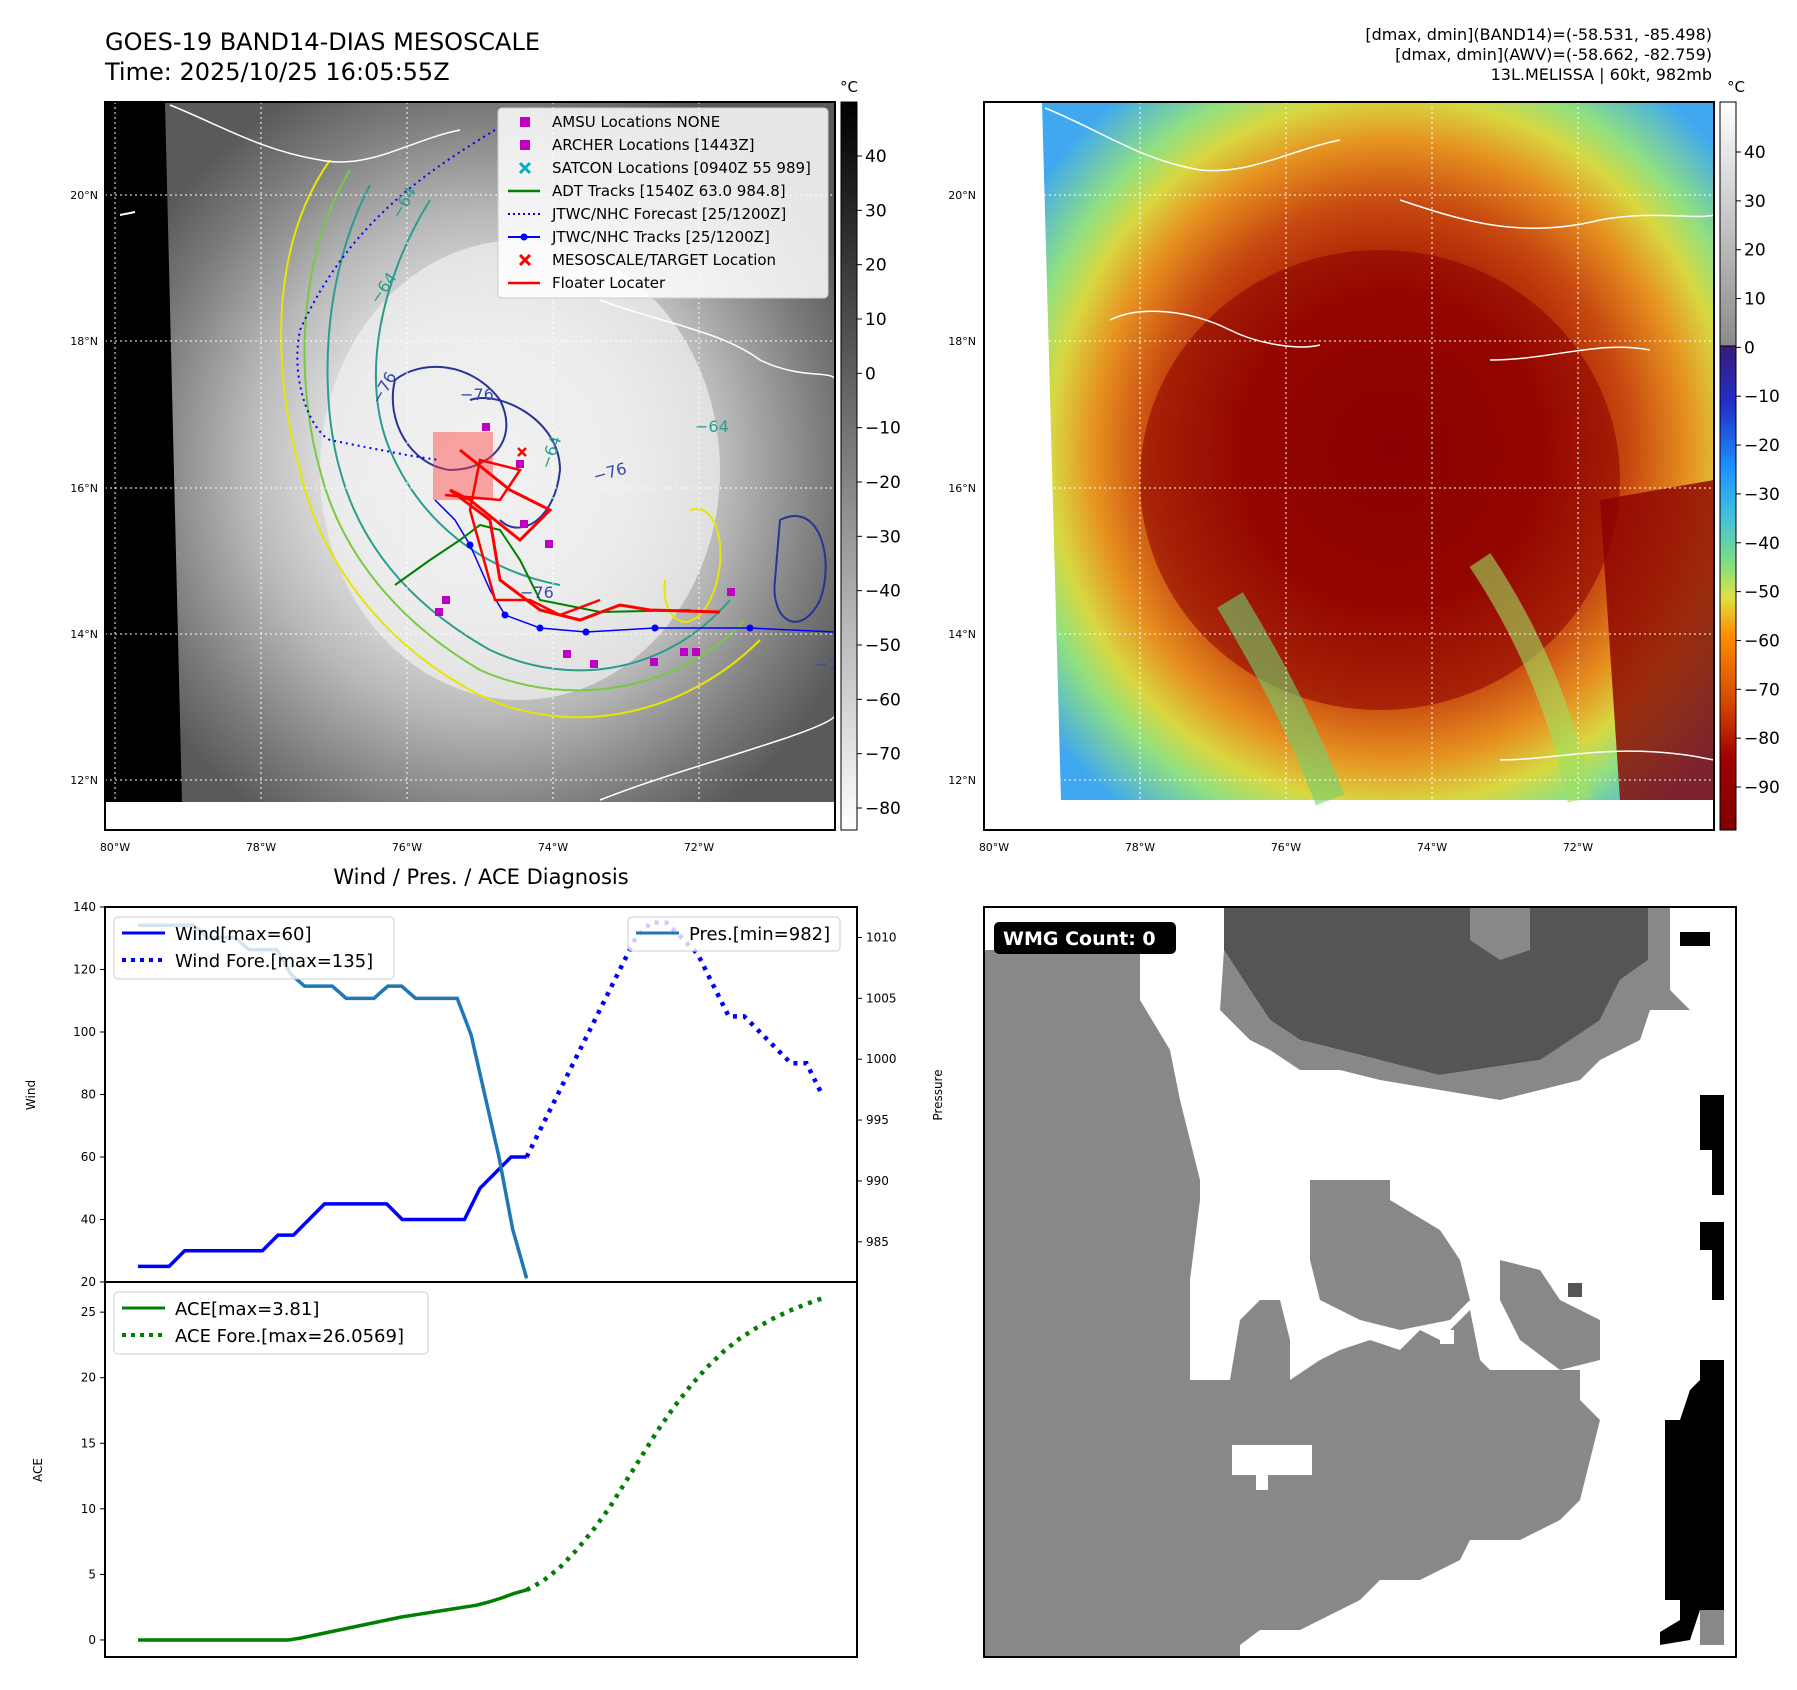 This screenshot has width=1797, height=1690. What do you see at coordinates (84, 1032) in the screenshot?
I see `axis-tick-label: 100` at bounding box center [84, 1032].